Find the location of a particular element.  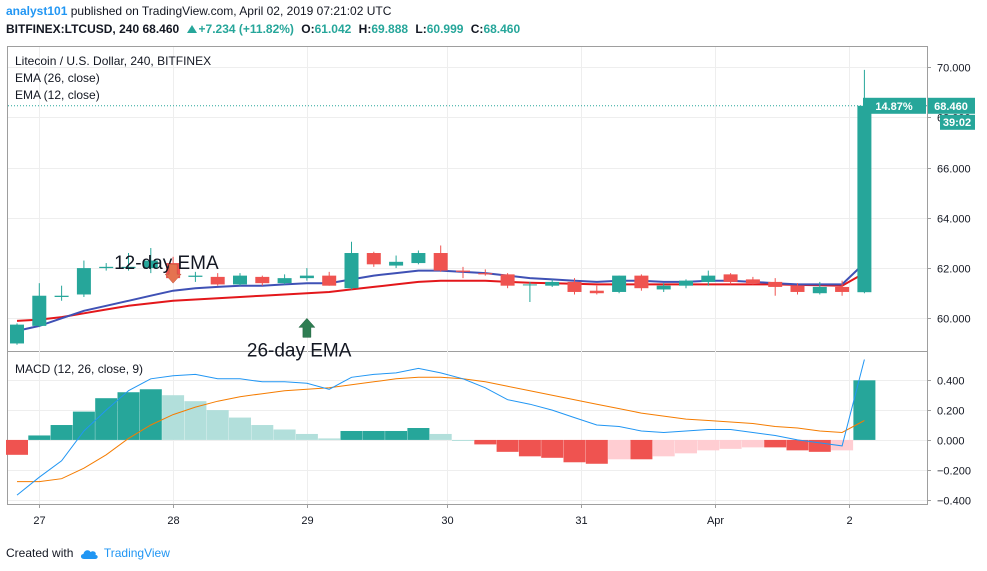

price-tick-label: 62.000 is located at coordinates (954, 270).